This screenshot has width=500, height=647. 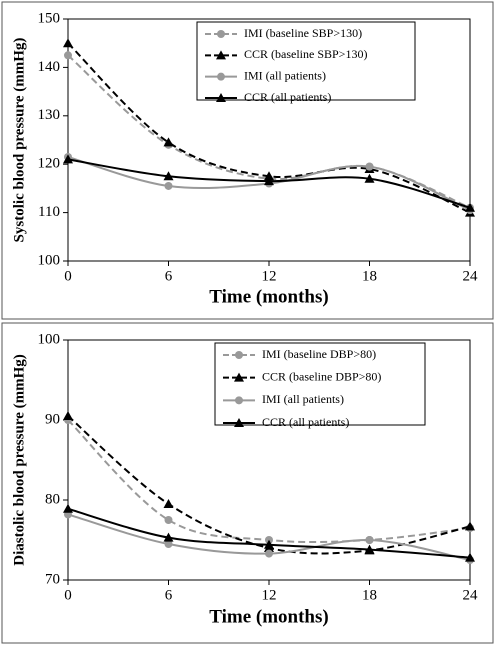 I want to click on legend-box, so click(x=320, y=384).